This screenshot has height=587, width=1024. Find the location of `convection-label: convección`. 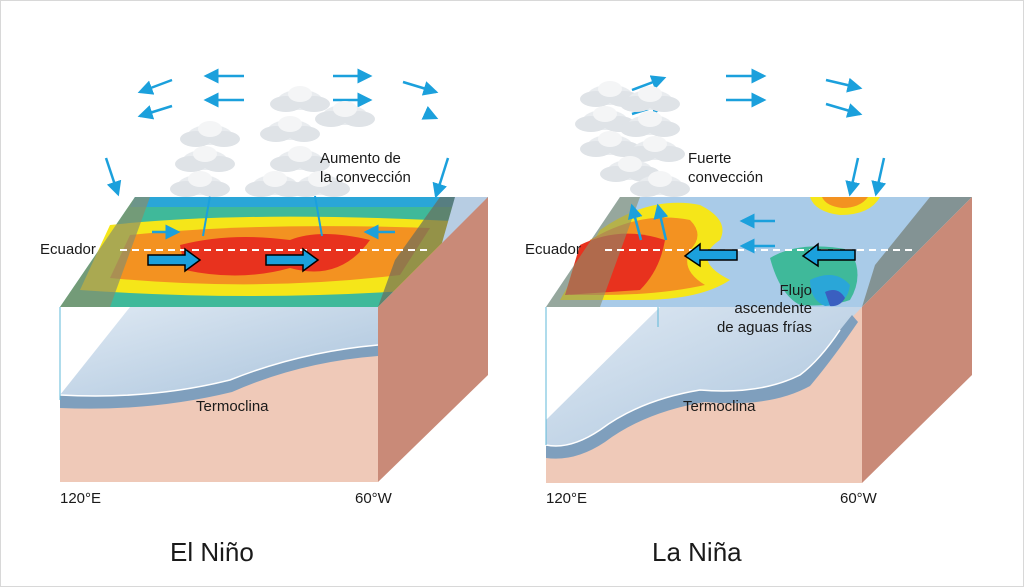

convection-label: convección is located at coordinates (725, 177).